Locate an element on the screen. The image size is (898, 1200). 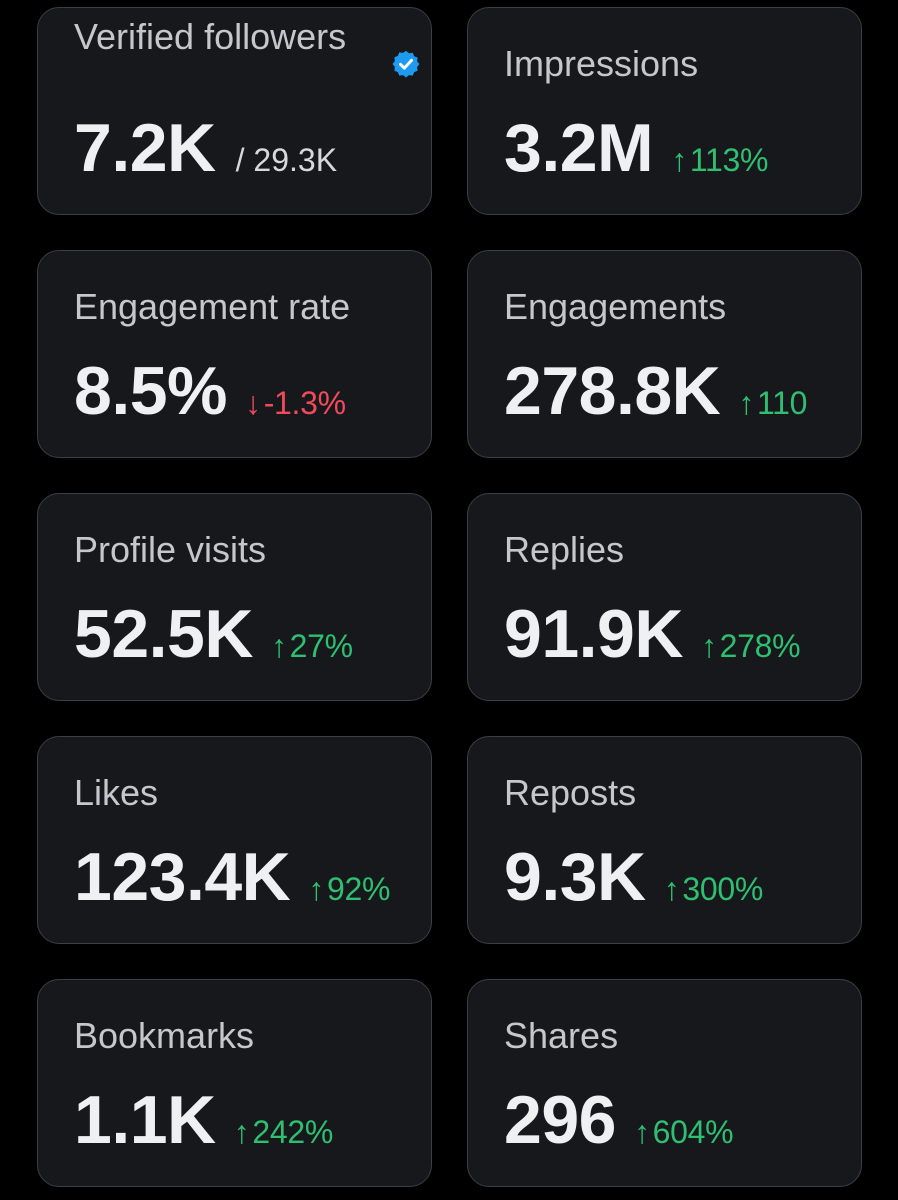
stat-delta: ↑242% is located at coordinates (283, 1132).